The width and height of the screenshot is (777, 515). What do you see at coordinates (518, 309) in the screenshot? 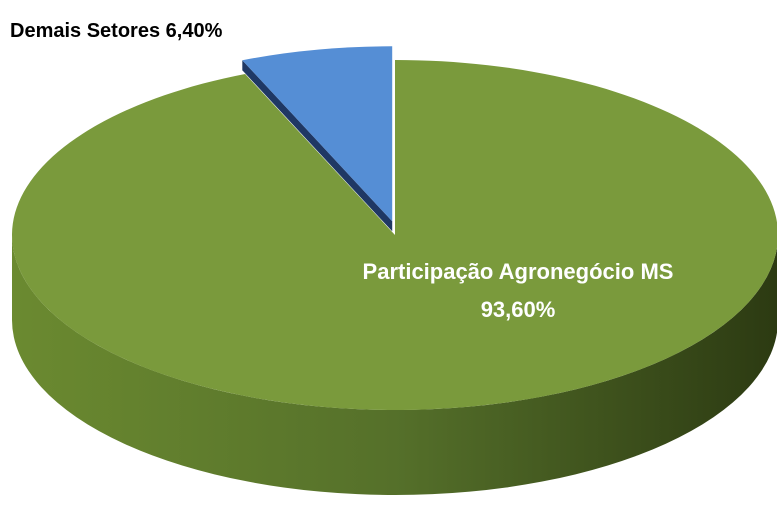
I see `value-label: 93,60%` at bounding box center [518, 309].